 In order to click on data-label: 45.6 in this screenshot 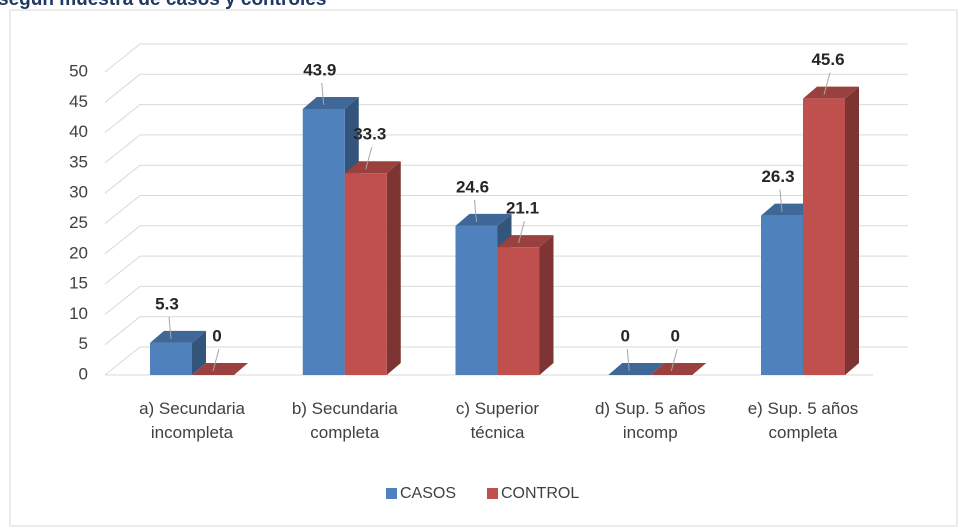, I will do `click(827, 59)`.